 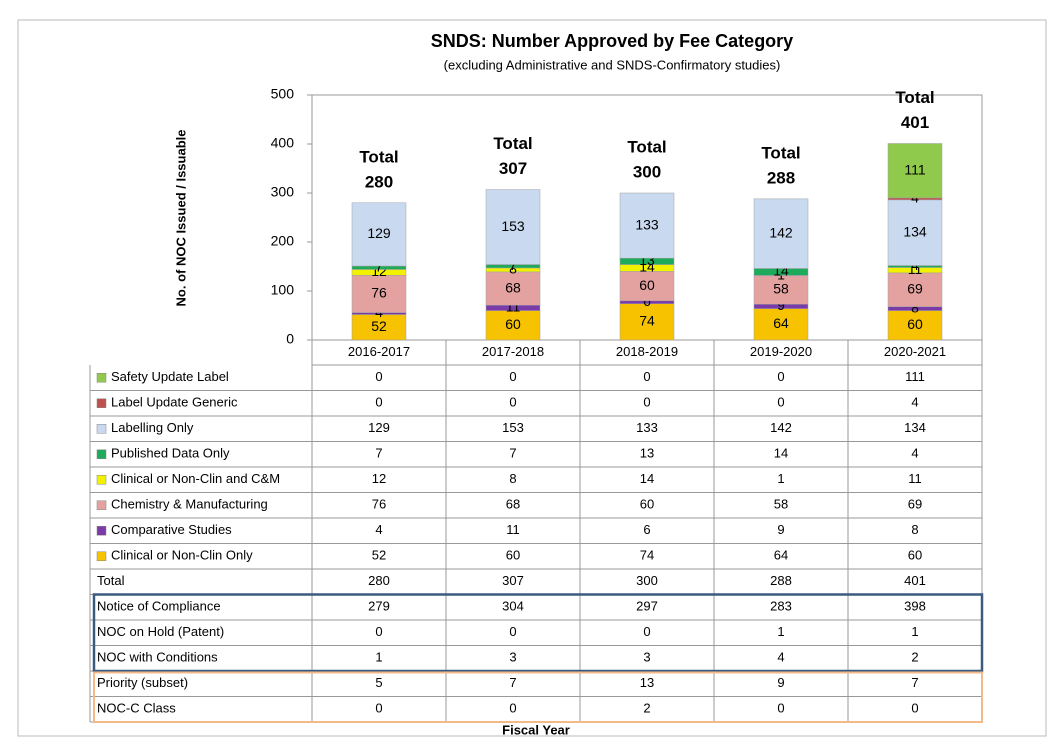 What do you see at coordinates (152, 427) in the screenshot?
I see `row-label: Labelling Only` at bounding box center [152, 427].